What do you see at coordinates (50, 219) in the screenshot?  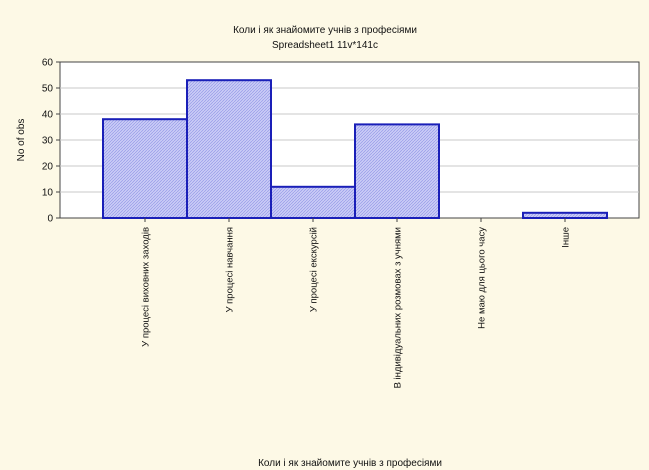 I see `y-tick-label: 0` at bounding box center [50, 219].